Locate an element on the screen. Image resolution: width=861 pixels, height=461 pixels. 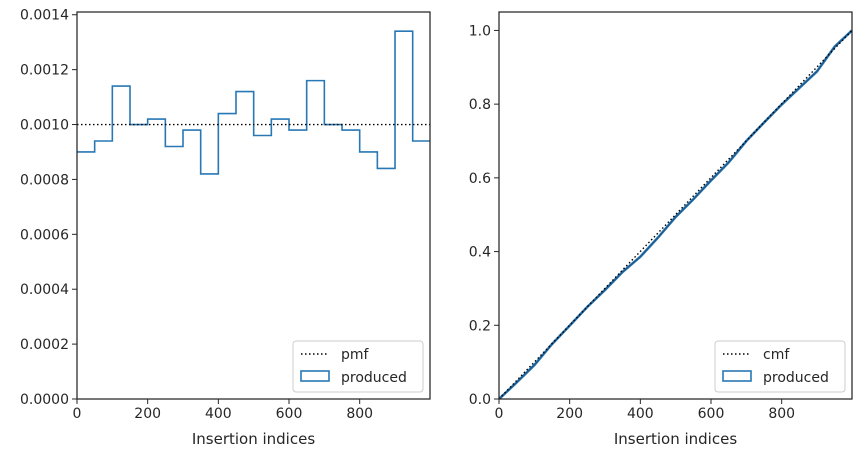
y-tick-label: 1.0 is located at coordinates (480, 31).